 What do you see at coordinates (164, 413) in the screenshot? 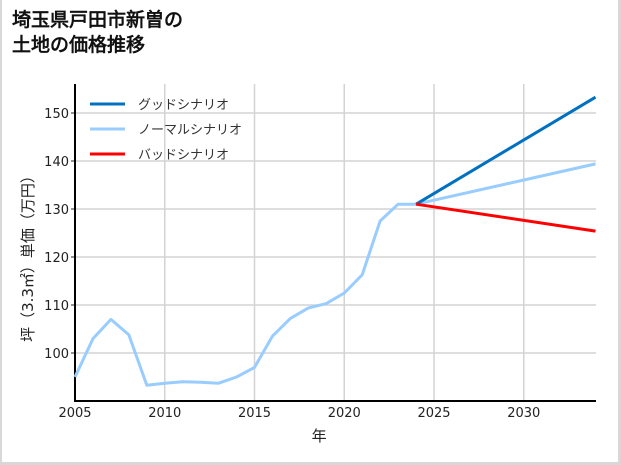
I see `x-tick-label: 2010` at bounding box center [164, 413].